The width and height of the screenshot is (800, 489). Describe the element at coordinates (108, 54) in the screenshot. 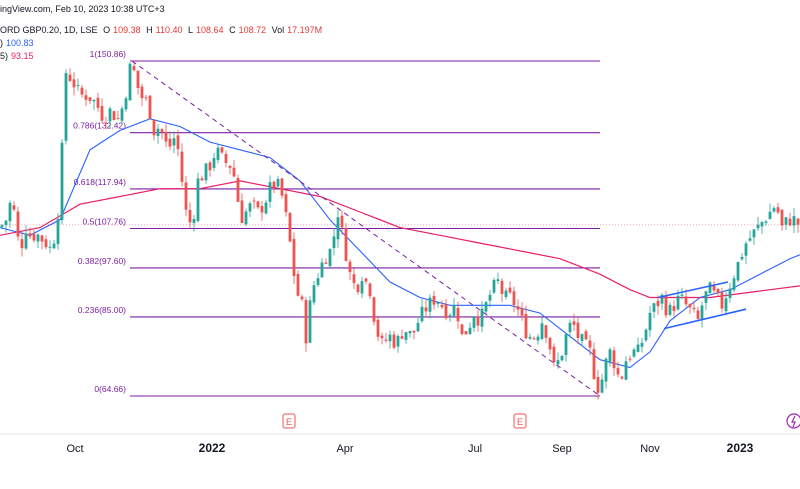

I see `fib-label-0: 1(150.86)` at that location.